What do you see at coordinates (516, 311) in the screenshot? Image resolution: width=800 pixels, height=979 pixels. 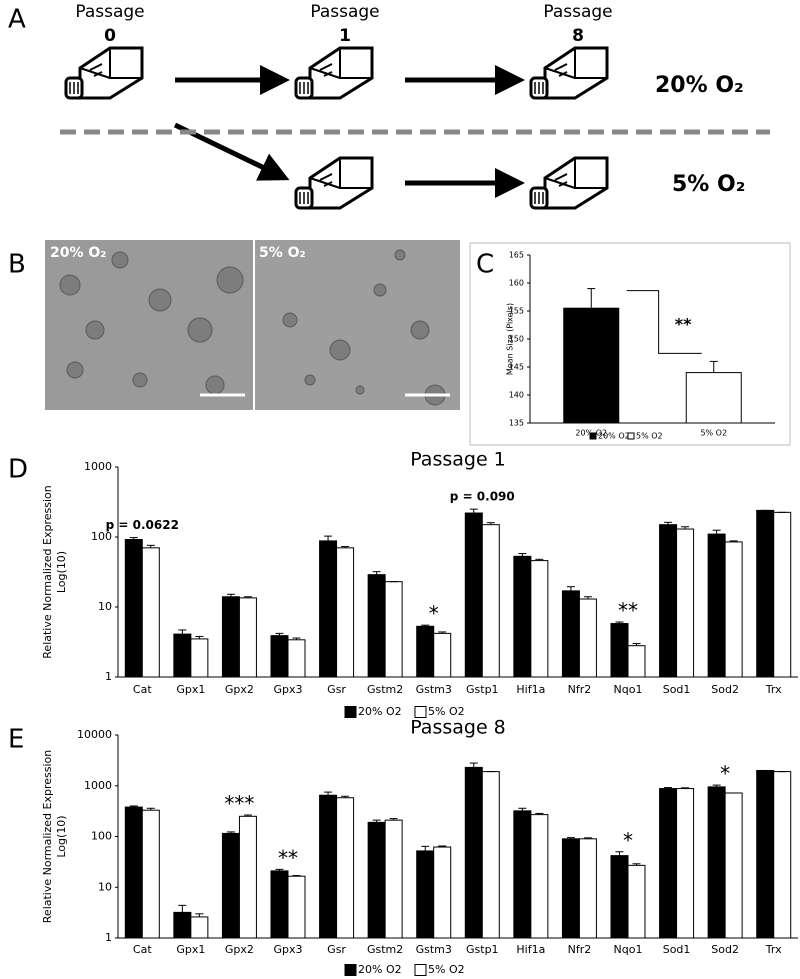 I see `y-tick-label: 155` at bounding box center [516, 311].